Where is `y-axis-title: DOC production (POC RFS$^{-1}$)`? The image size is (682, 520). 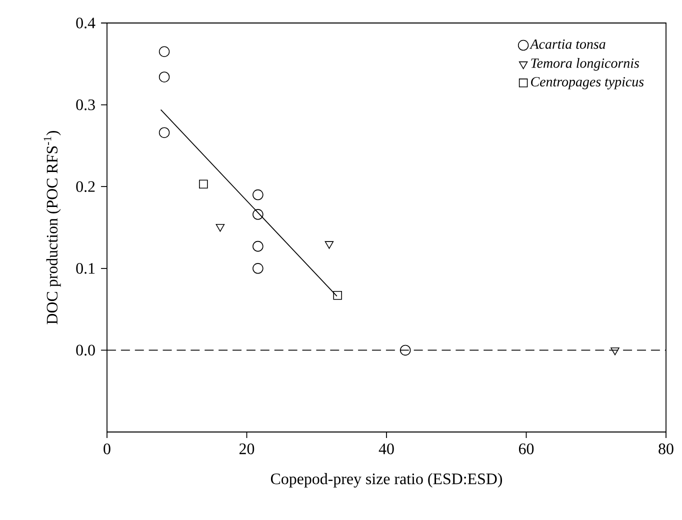
y-axis-title: DOC production (POC RFS$^{-1}$) is located at coordinates (52, 227).